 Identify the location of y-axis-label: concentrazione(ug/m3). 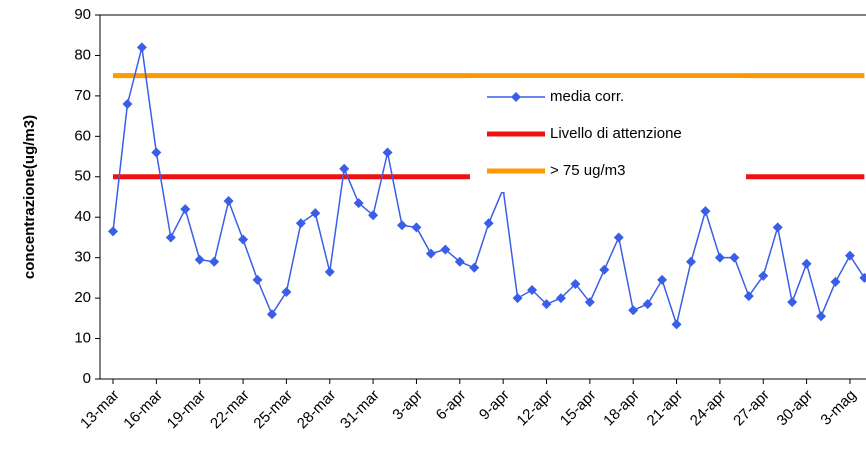
(29, 197).